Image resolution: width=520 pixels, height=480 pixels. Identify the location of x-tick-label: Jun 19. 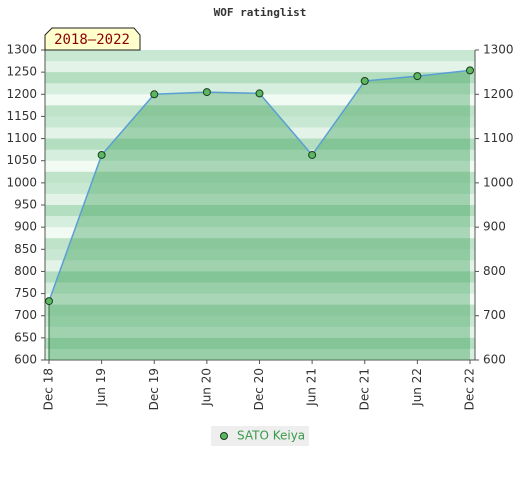
(101, 387).